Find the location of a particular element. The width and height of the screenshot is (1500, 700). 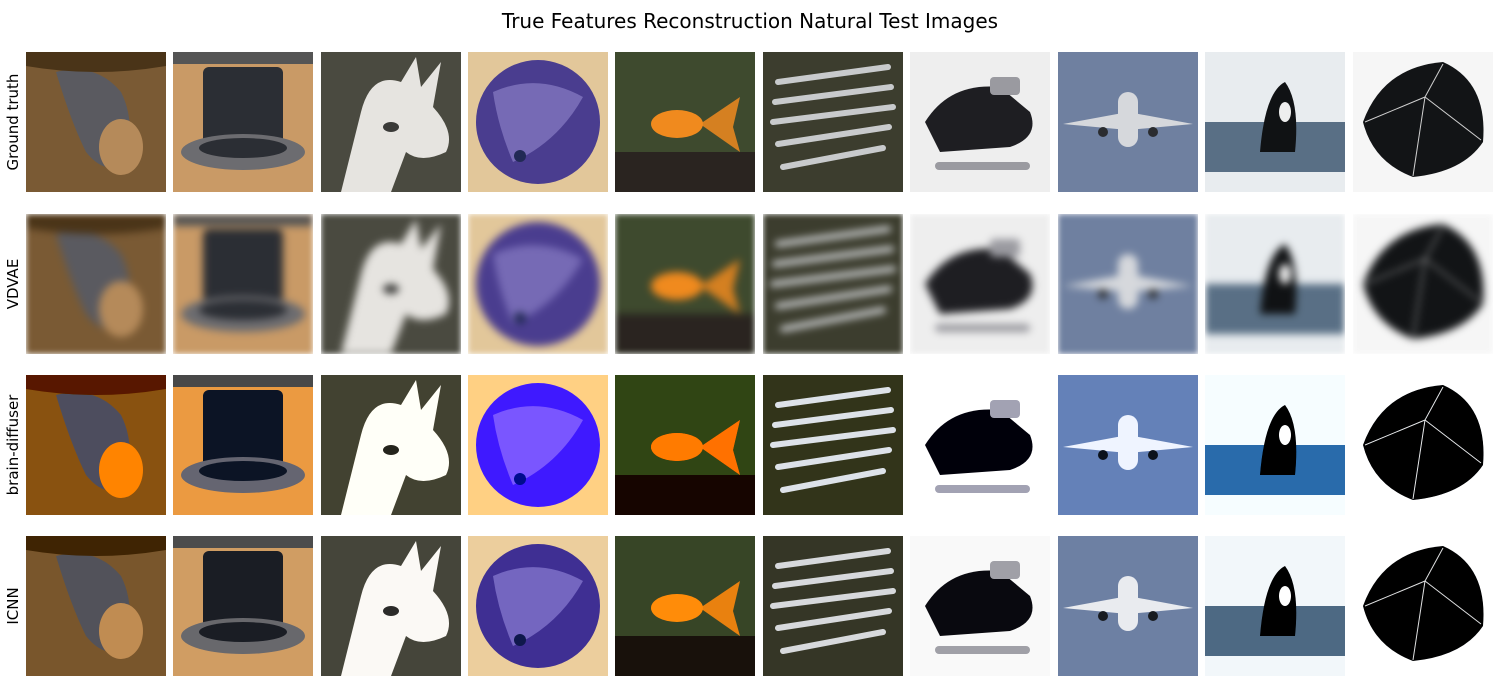

row-label: ICNN is located at coordinates (13, 606).